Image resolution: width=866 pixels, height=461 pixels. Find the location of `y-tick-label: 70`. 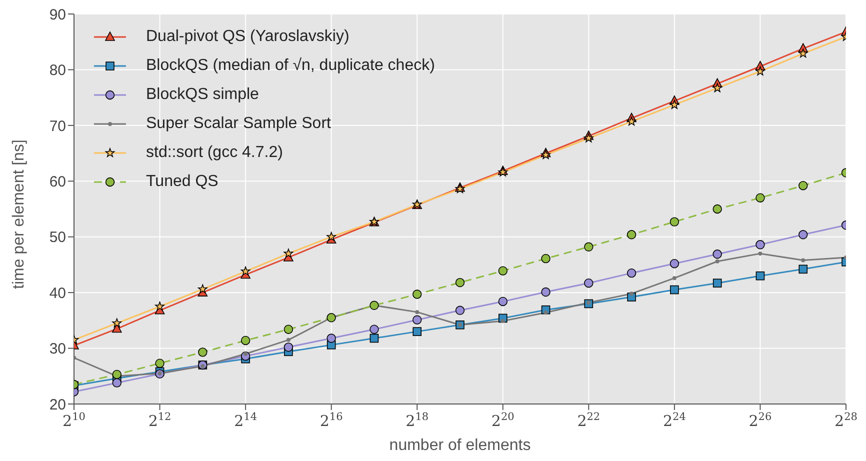

y-tick-label: 70 is located at coordinates (57, 126).